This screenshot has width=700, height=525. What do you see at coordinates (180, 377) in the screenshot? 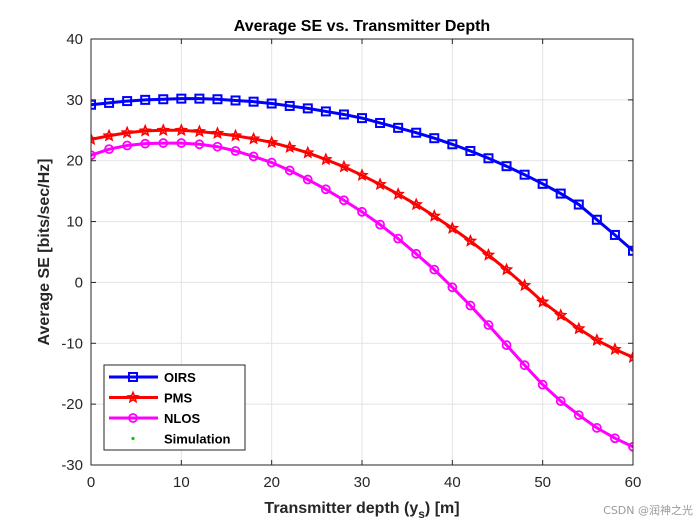
I see `legend-label-oirs: OIRS` at bounding box center [180, 377].